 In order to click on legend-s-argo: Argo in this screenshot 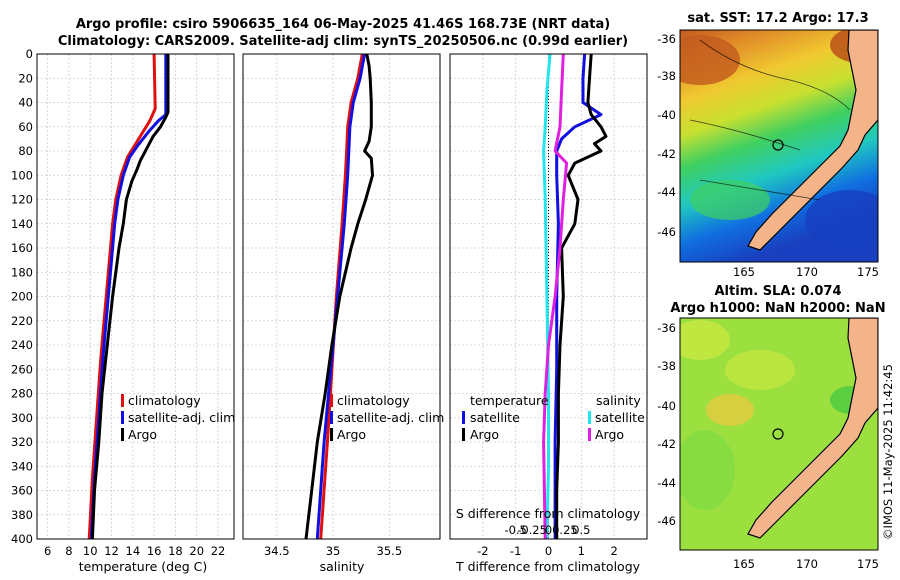, I will do `click(609, 434)`.